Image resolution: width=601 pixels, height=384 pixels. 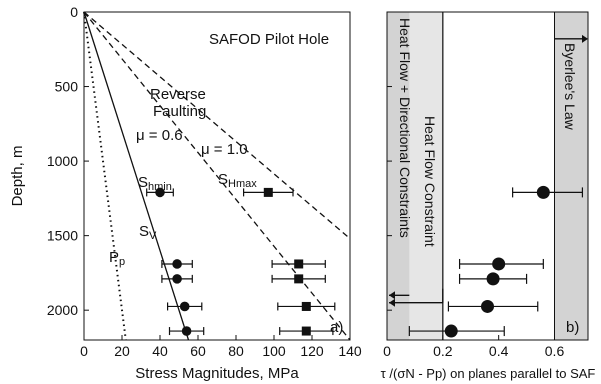 I want to click on panel-a-xlabel: Stress Magnitudes, MPa, so click(x=217, y=373).